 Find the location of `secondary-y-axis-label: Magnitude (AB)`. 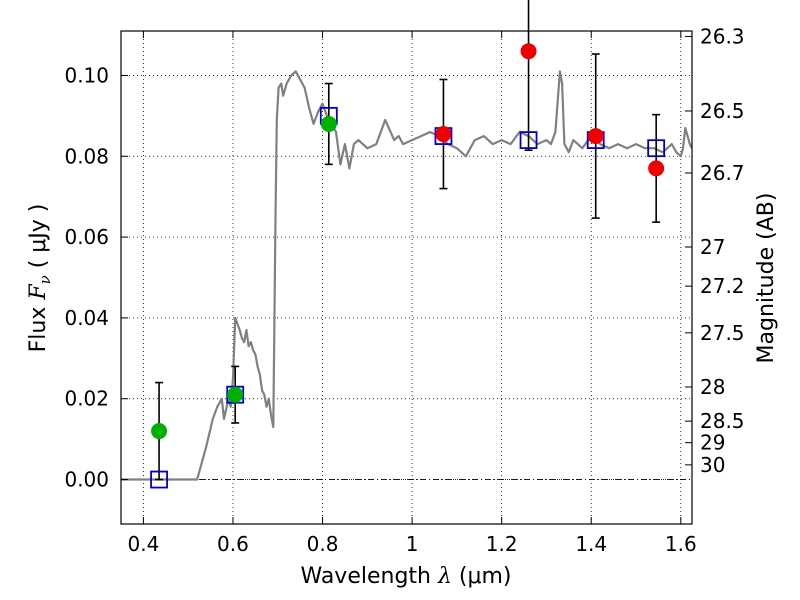

secondary-y-axis-label: Magnitude (AB) is located at coordinates (766, 278).